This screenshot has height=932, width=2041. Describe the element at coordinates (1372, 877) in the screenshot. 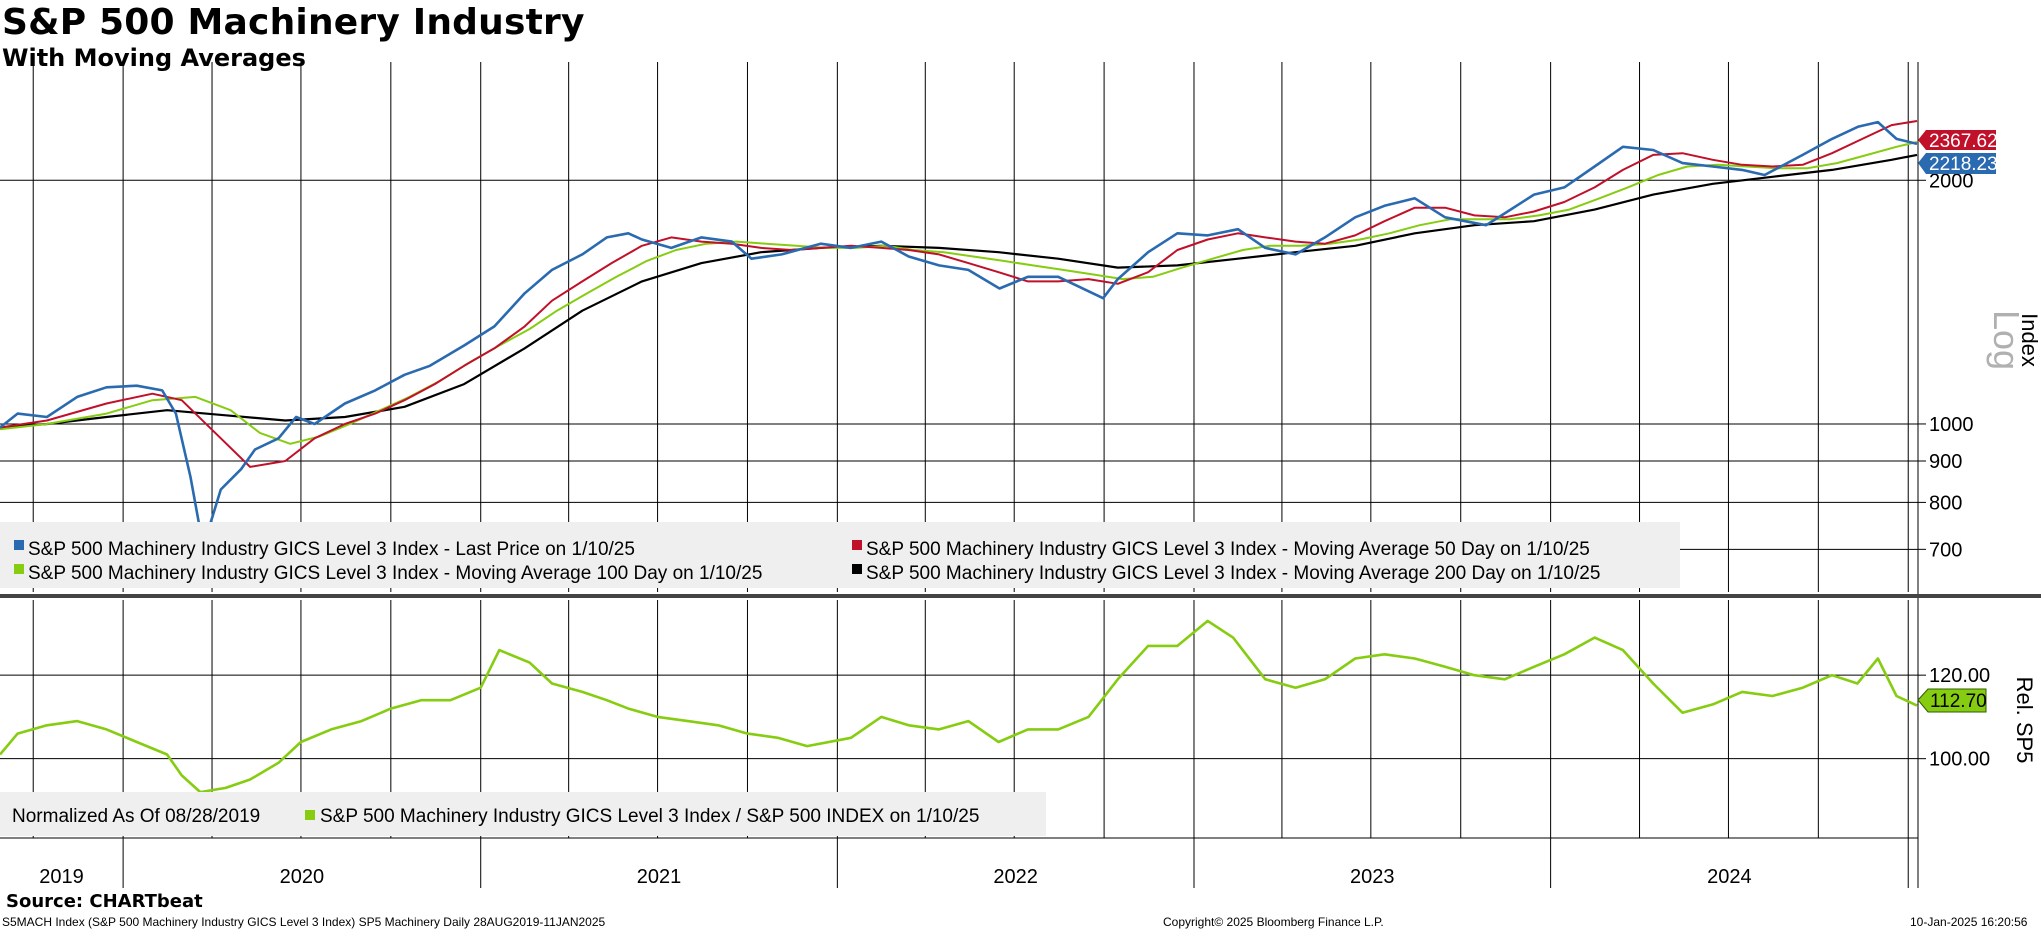

I see `x-tick-label: 2023` at that location.